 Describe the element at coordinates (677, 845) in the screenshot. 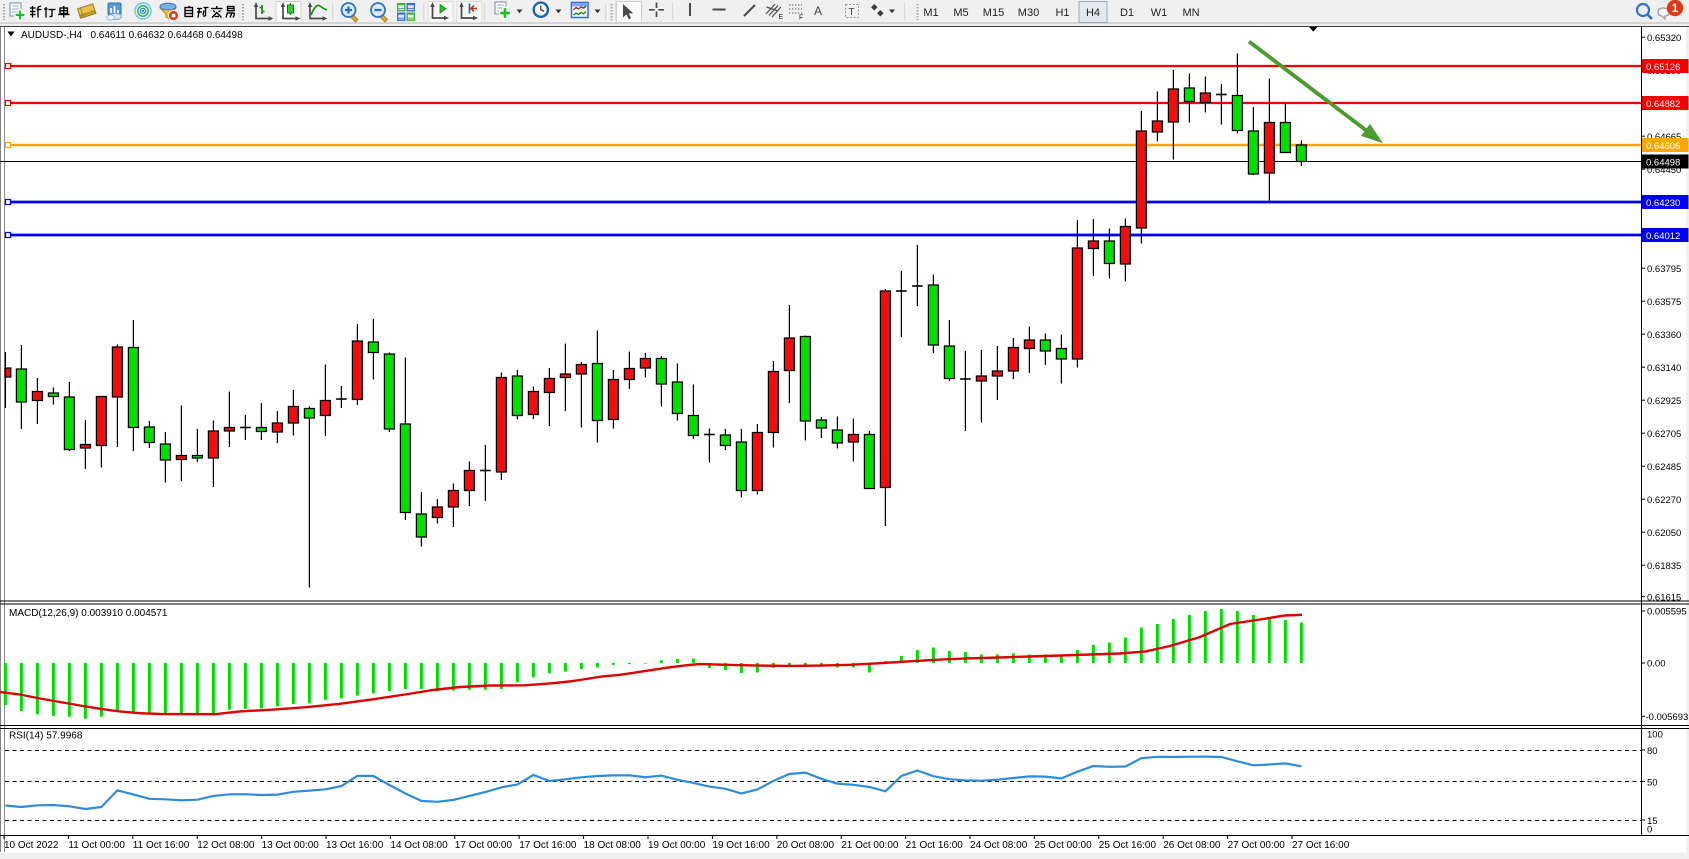

I see `svg-text: 19 Oct 00:00` at that location.